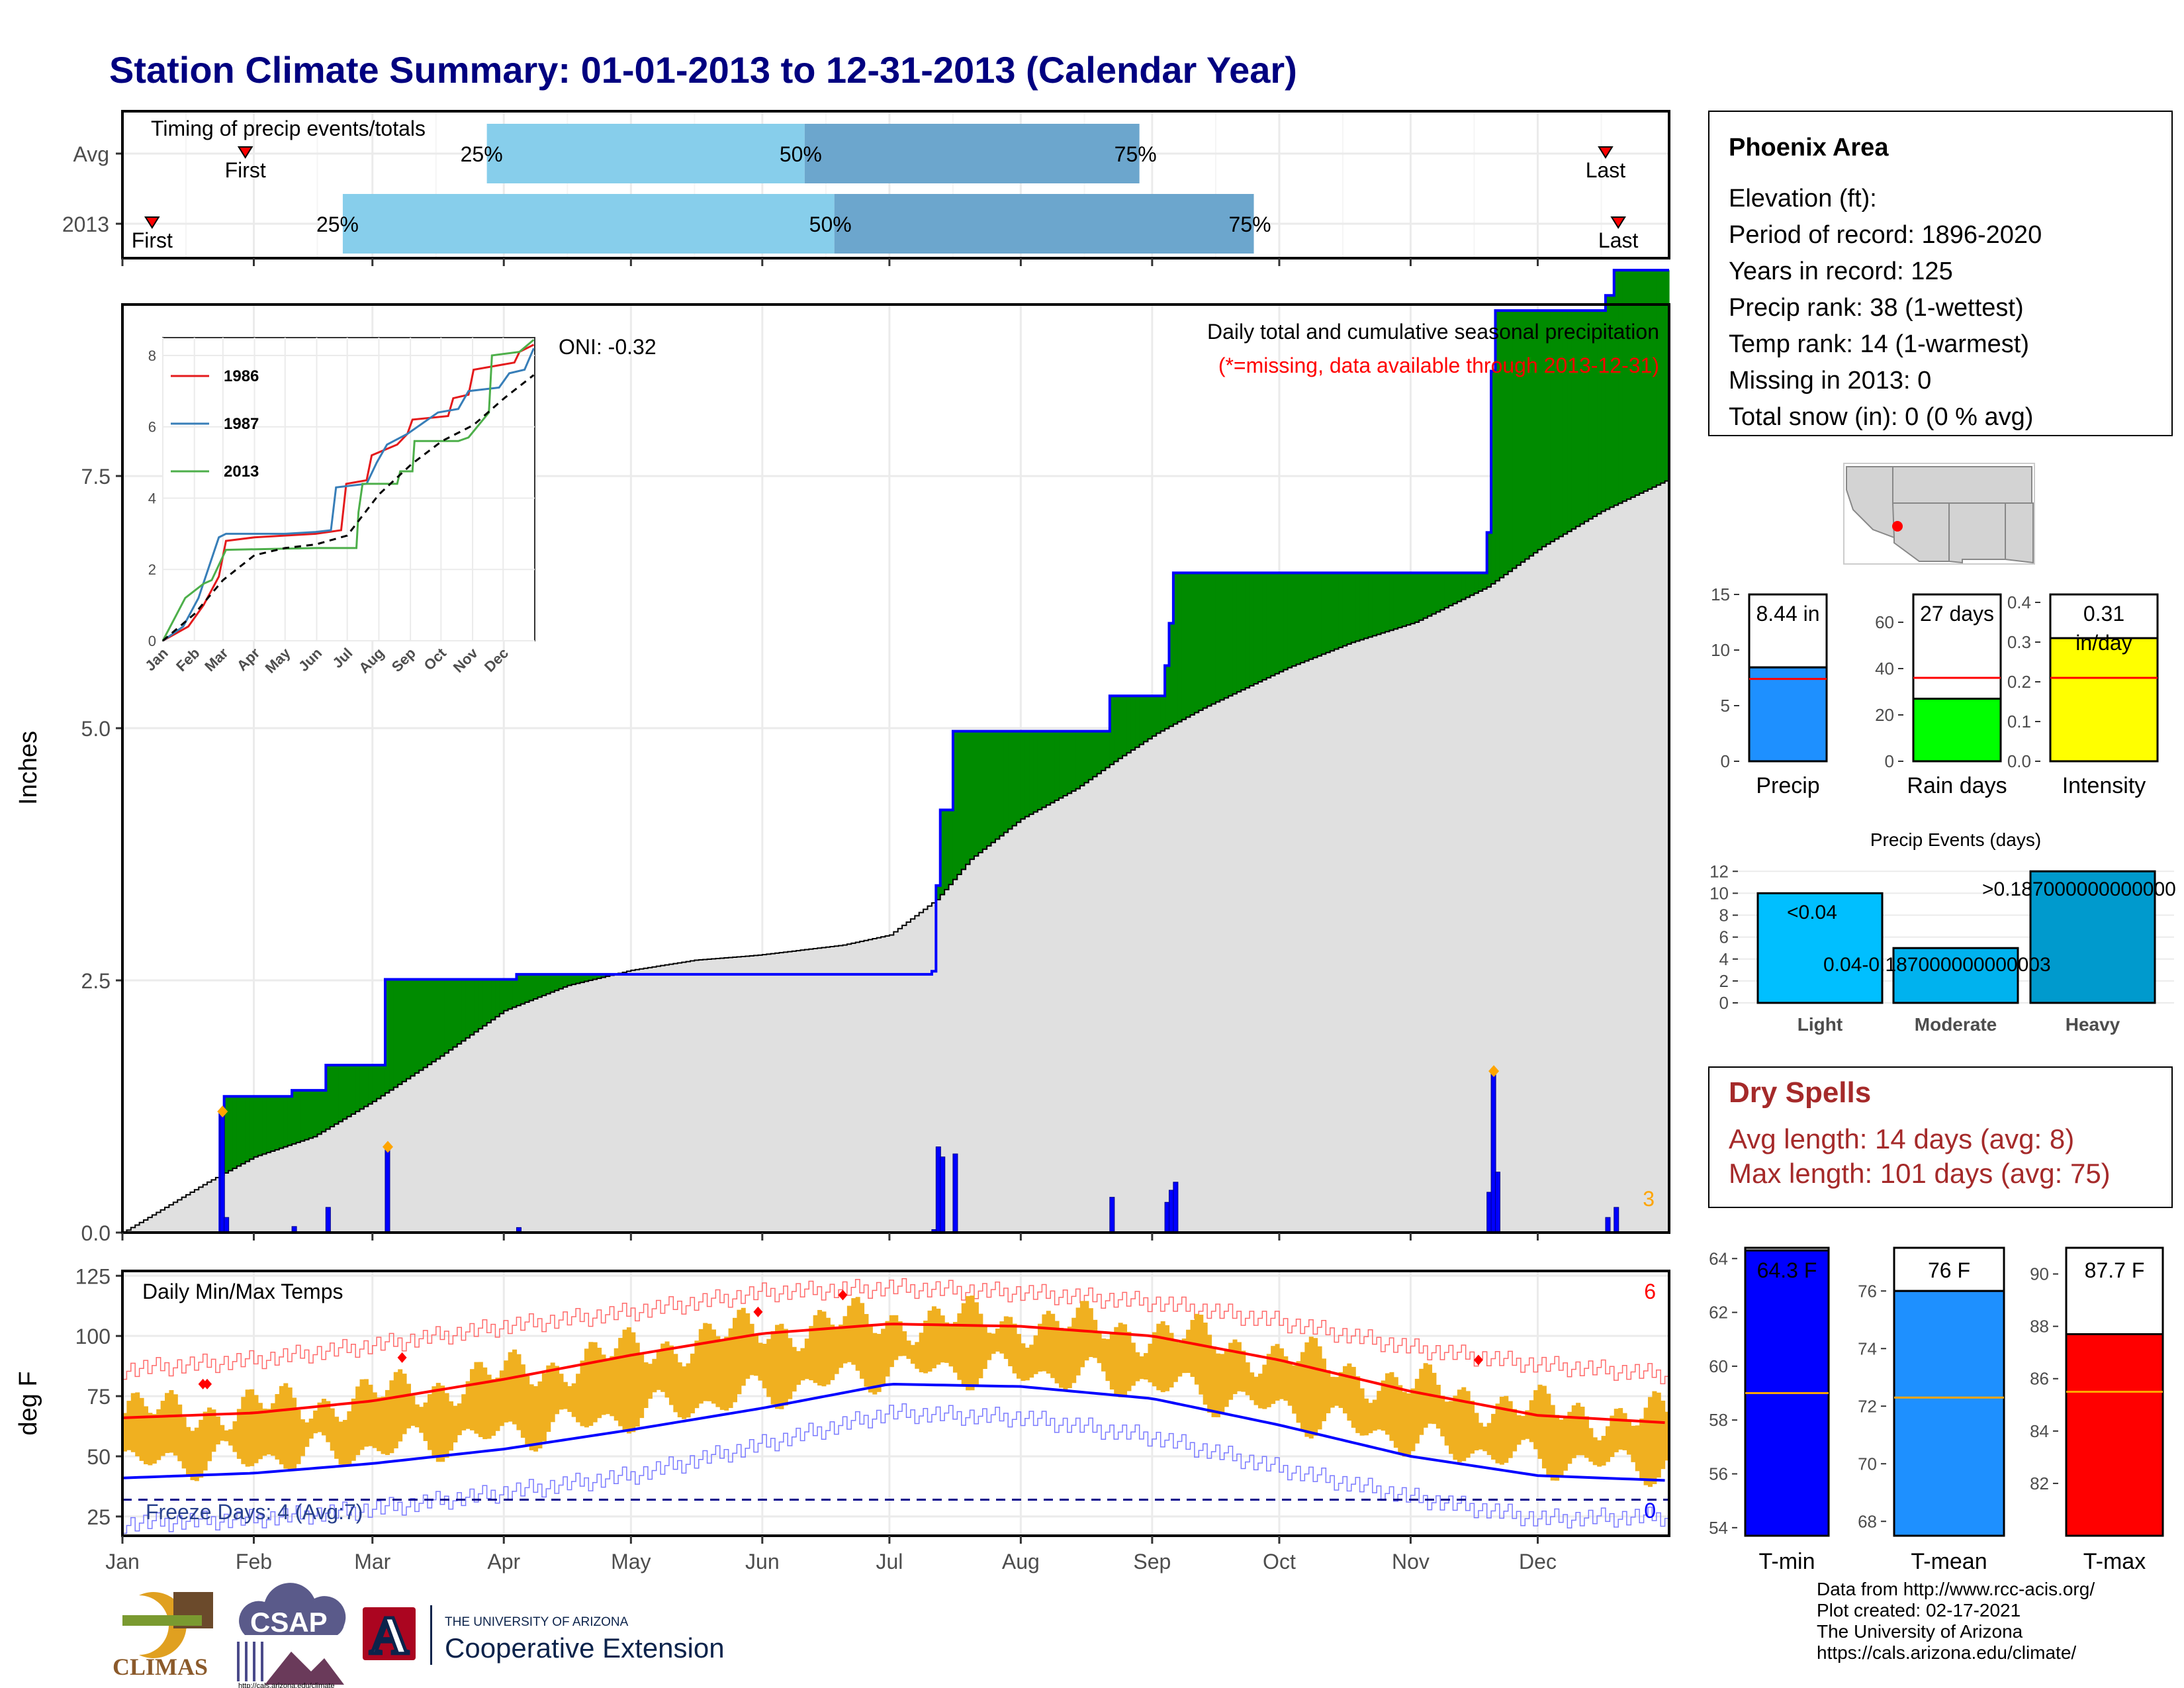 This screenshot has height=1688, width=2184. I want to click on temp-title: Daily Min/Max Temps, so click(242, 1291).